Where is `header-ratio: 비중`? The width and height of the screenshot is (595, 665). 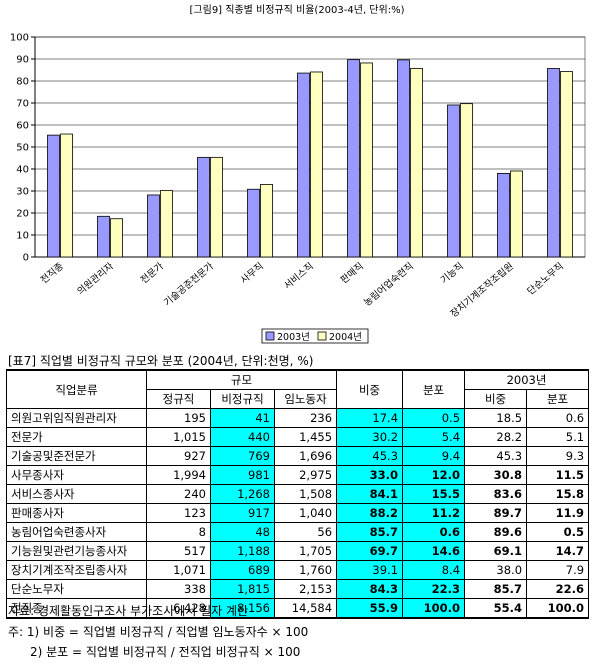
header-ratio: 비중 is located at coordinates (370, 389).